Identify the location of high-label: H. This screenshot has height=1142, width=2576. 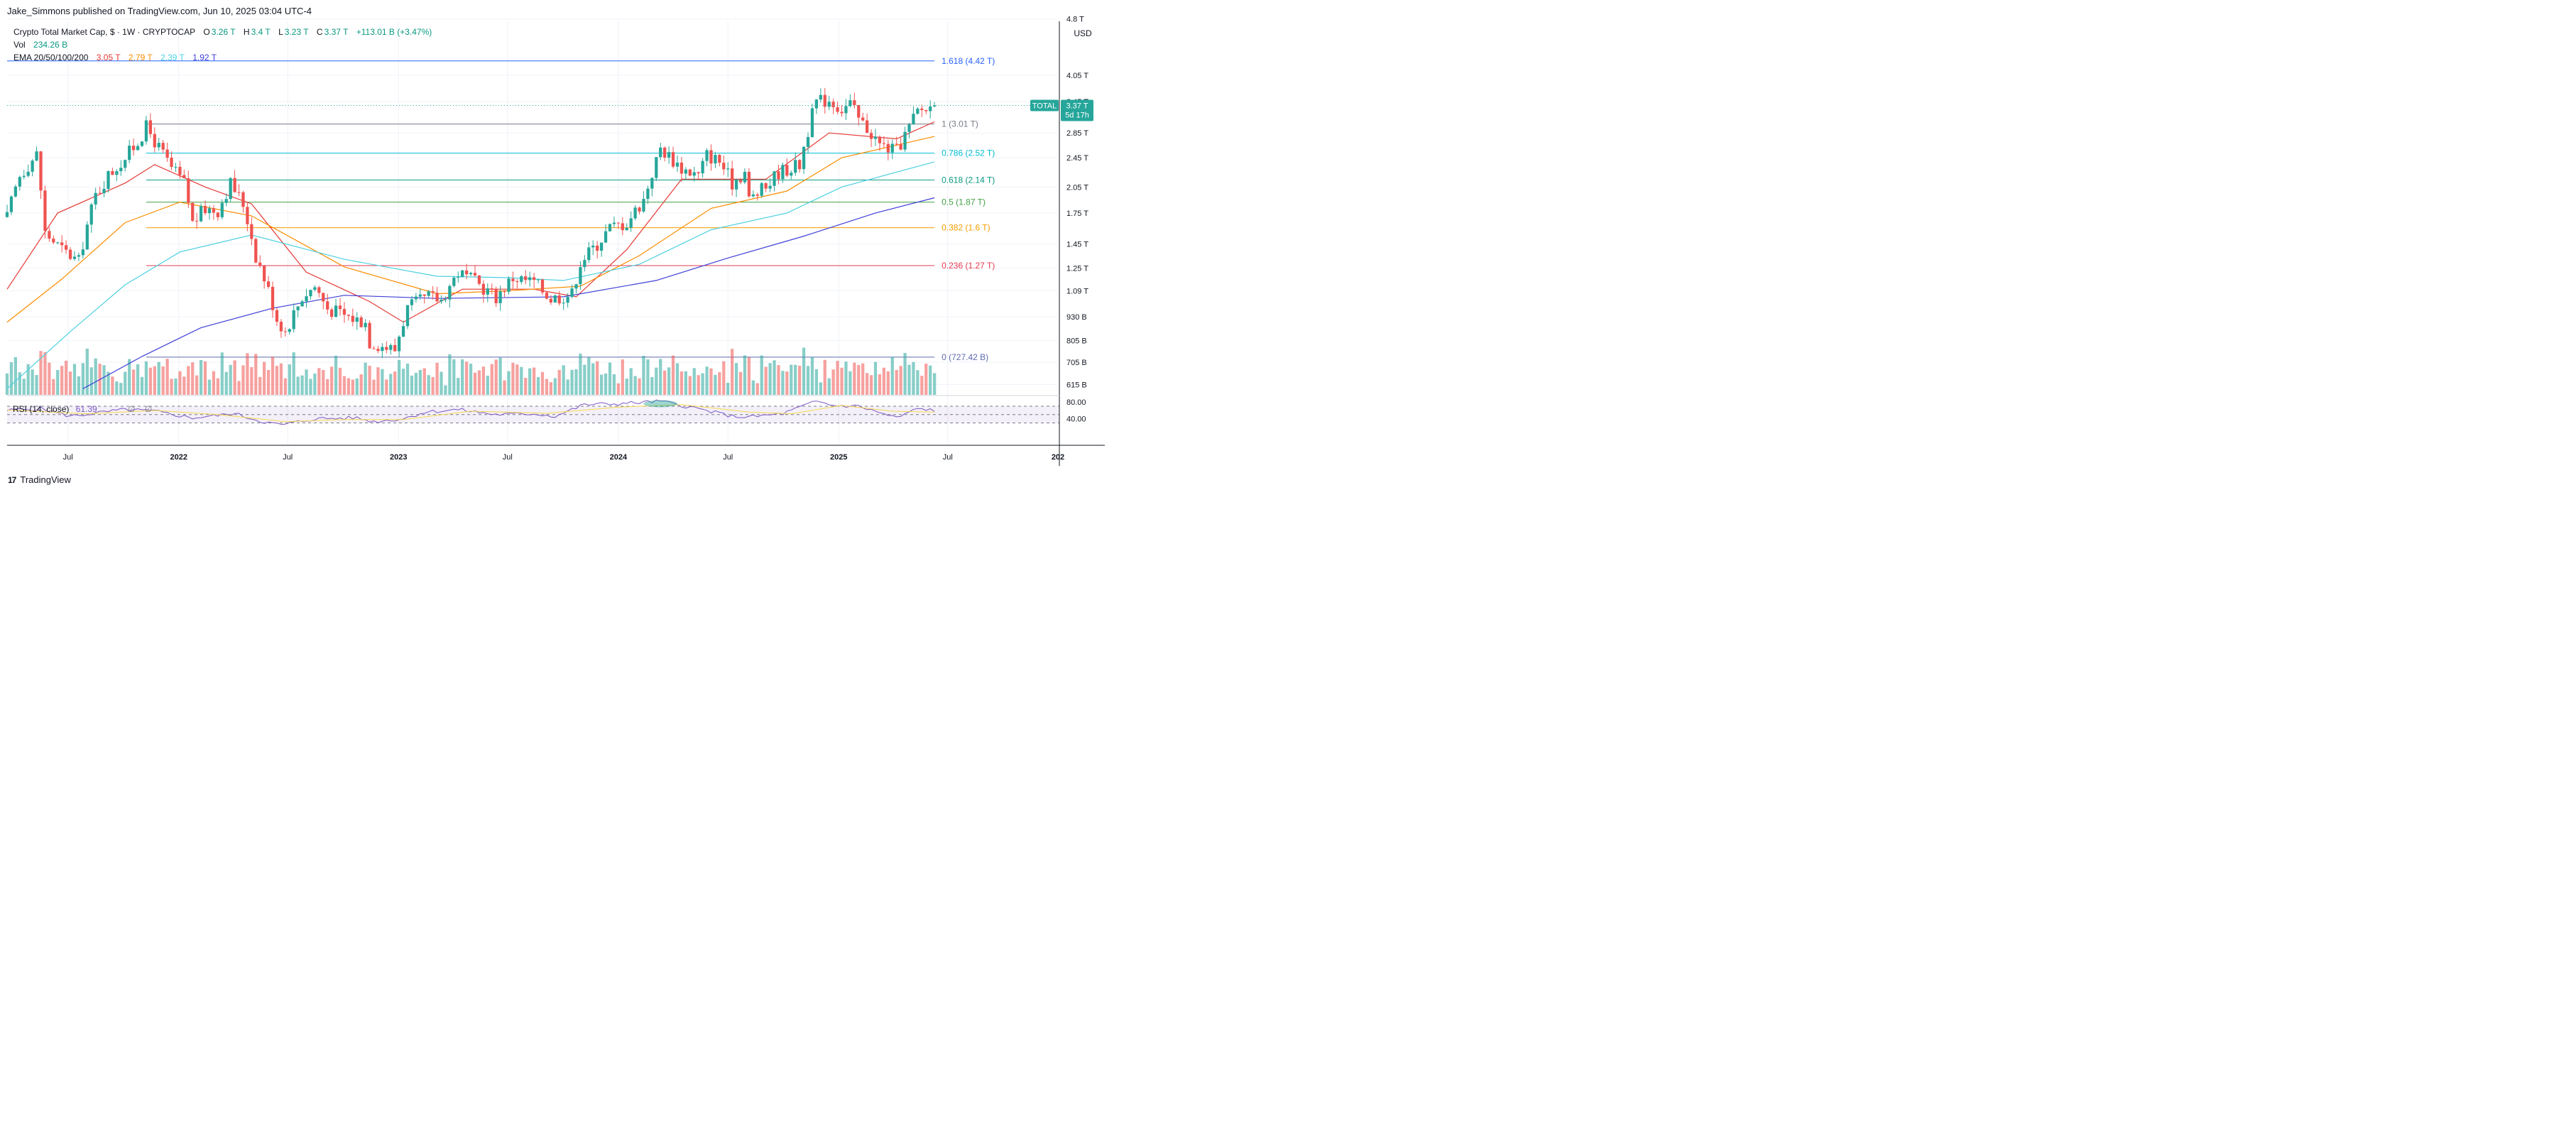
(246, 32).